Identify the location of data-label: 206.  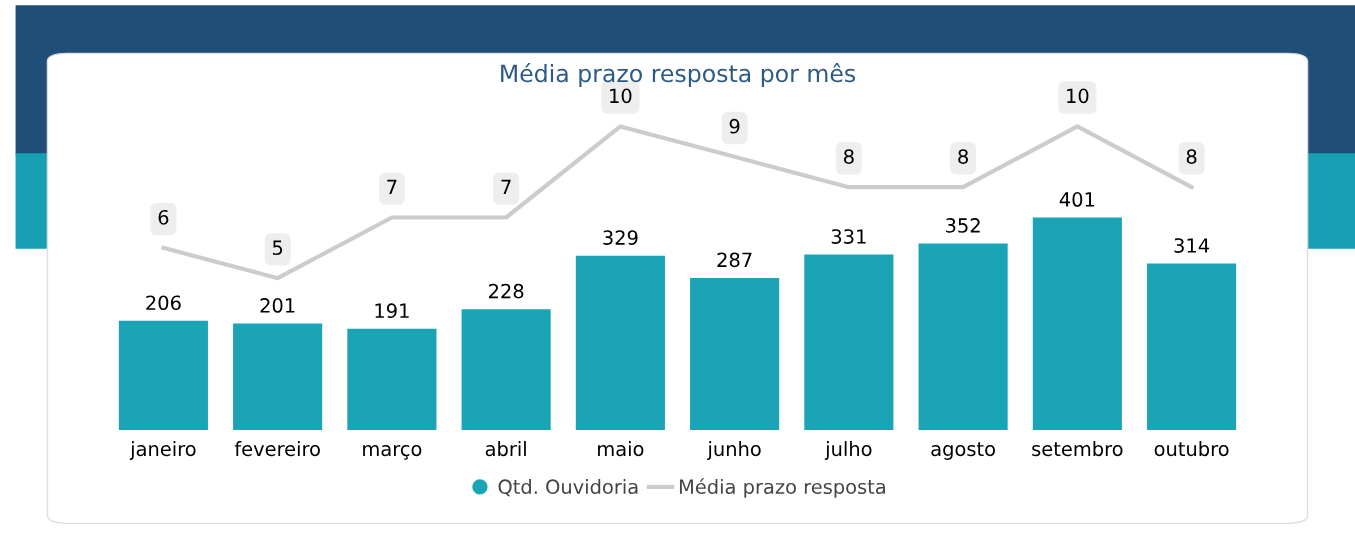
(163, 303).